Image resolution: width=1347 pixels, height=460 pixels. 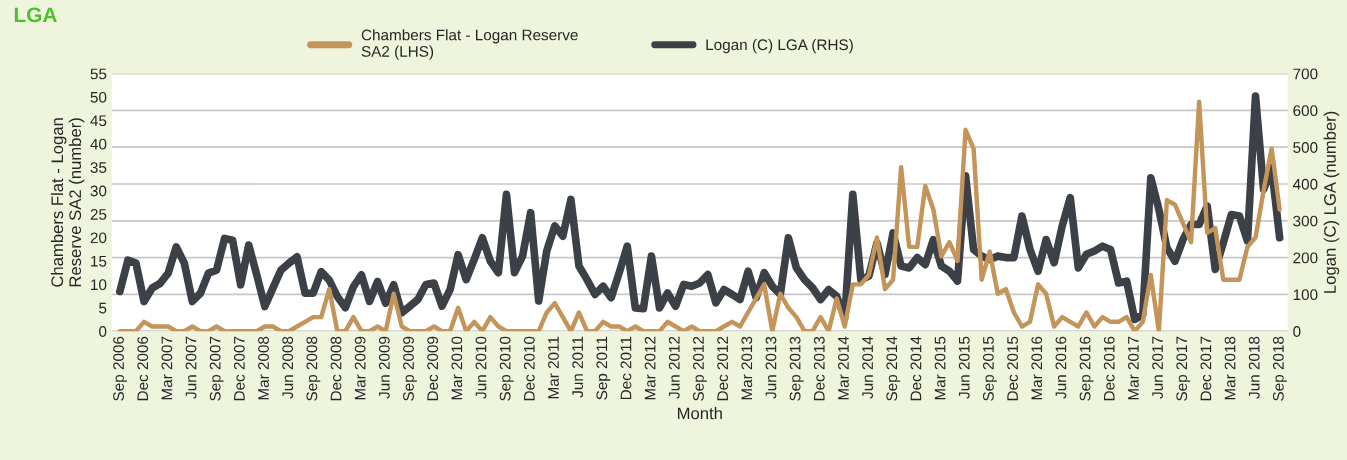 I want to click on x-tick-label: Dec 2010, so click(x=529, y=368).